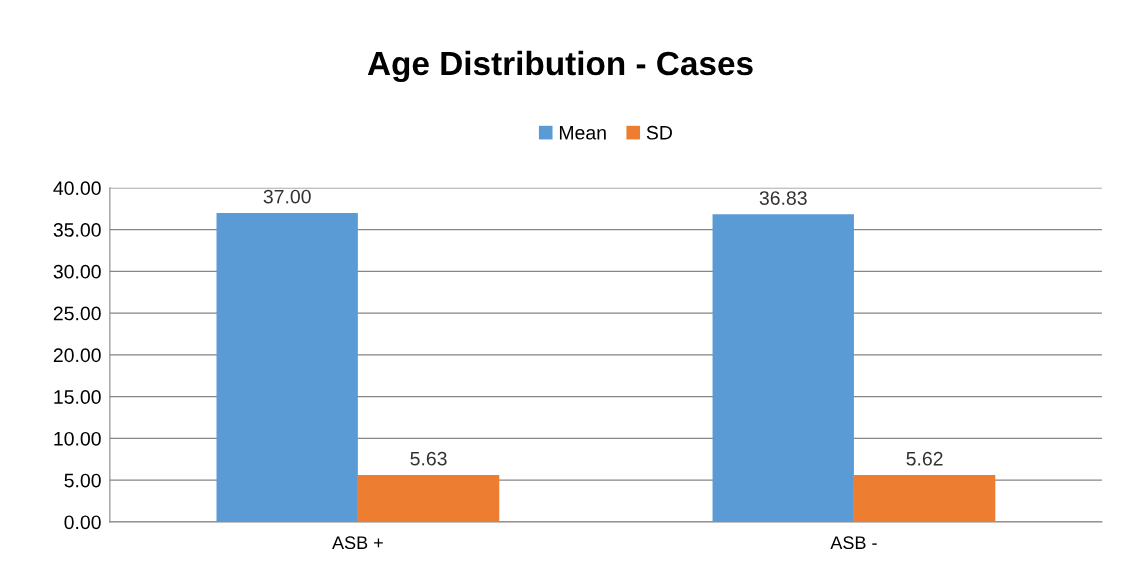 Image resolution: width=1121 pixels, height=578 pixels. What do you see at coordinates (82, 480) in the screenshot?
I see `y-tick-label: 5.00` at bounding box center [82, 480].